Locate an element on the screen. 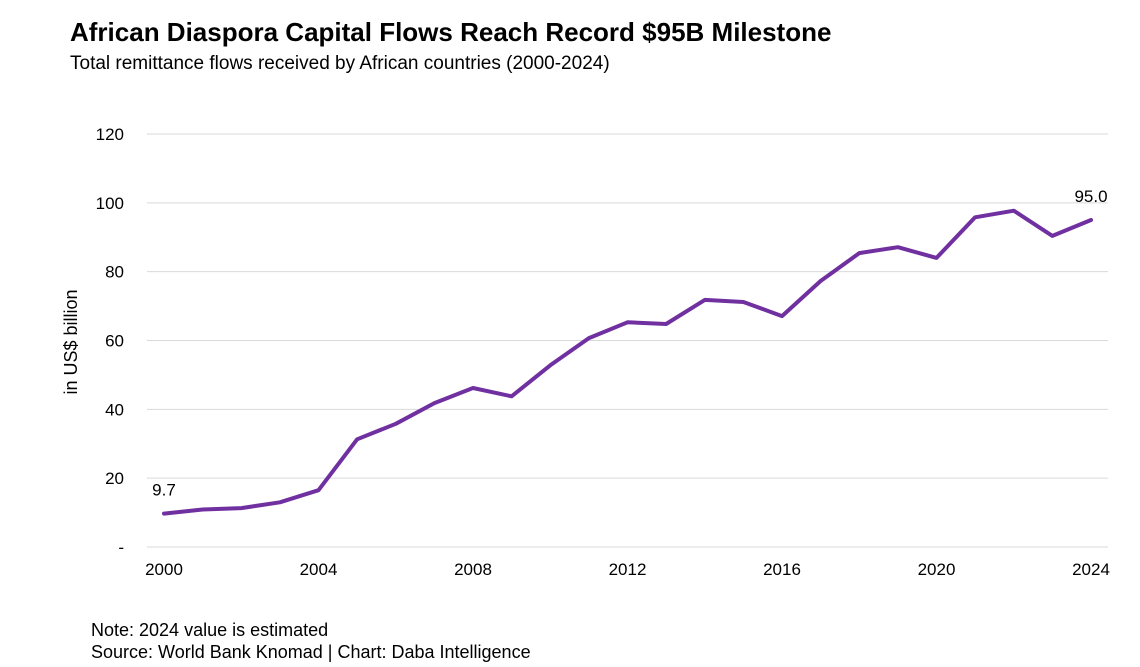 This screenshot has width=1140, height=667. x-tick-label: 2020 is located at coordinates (937, 569).